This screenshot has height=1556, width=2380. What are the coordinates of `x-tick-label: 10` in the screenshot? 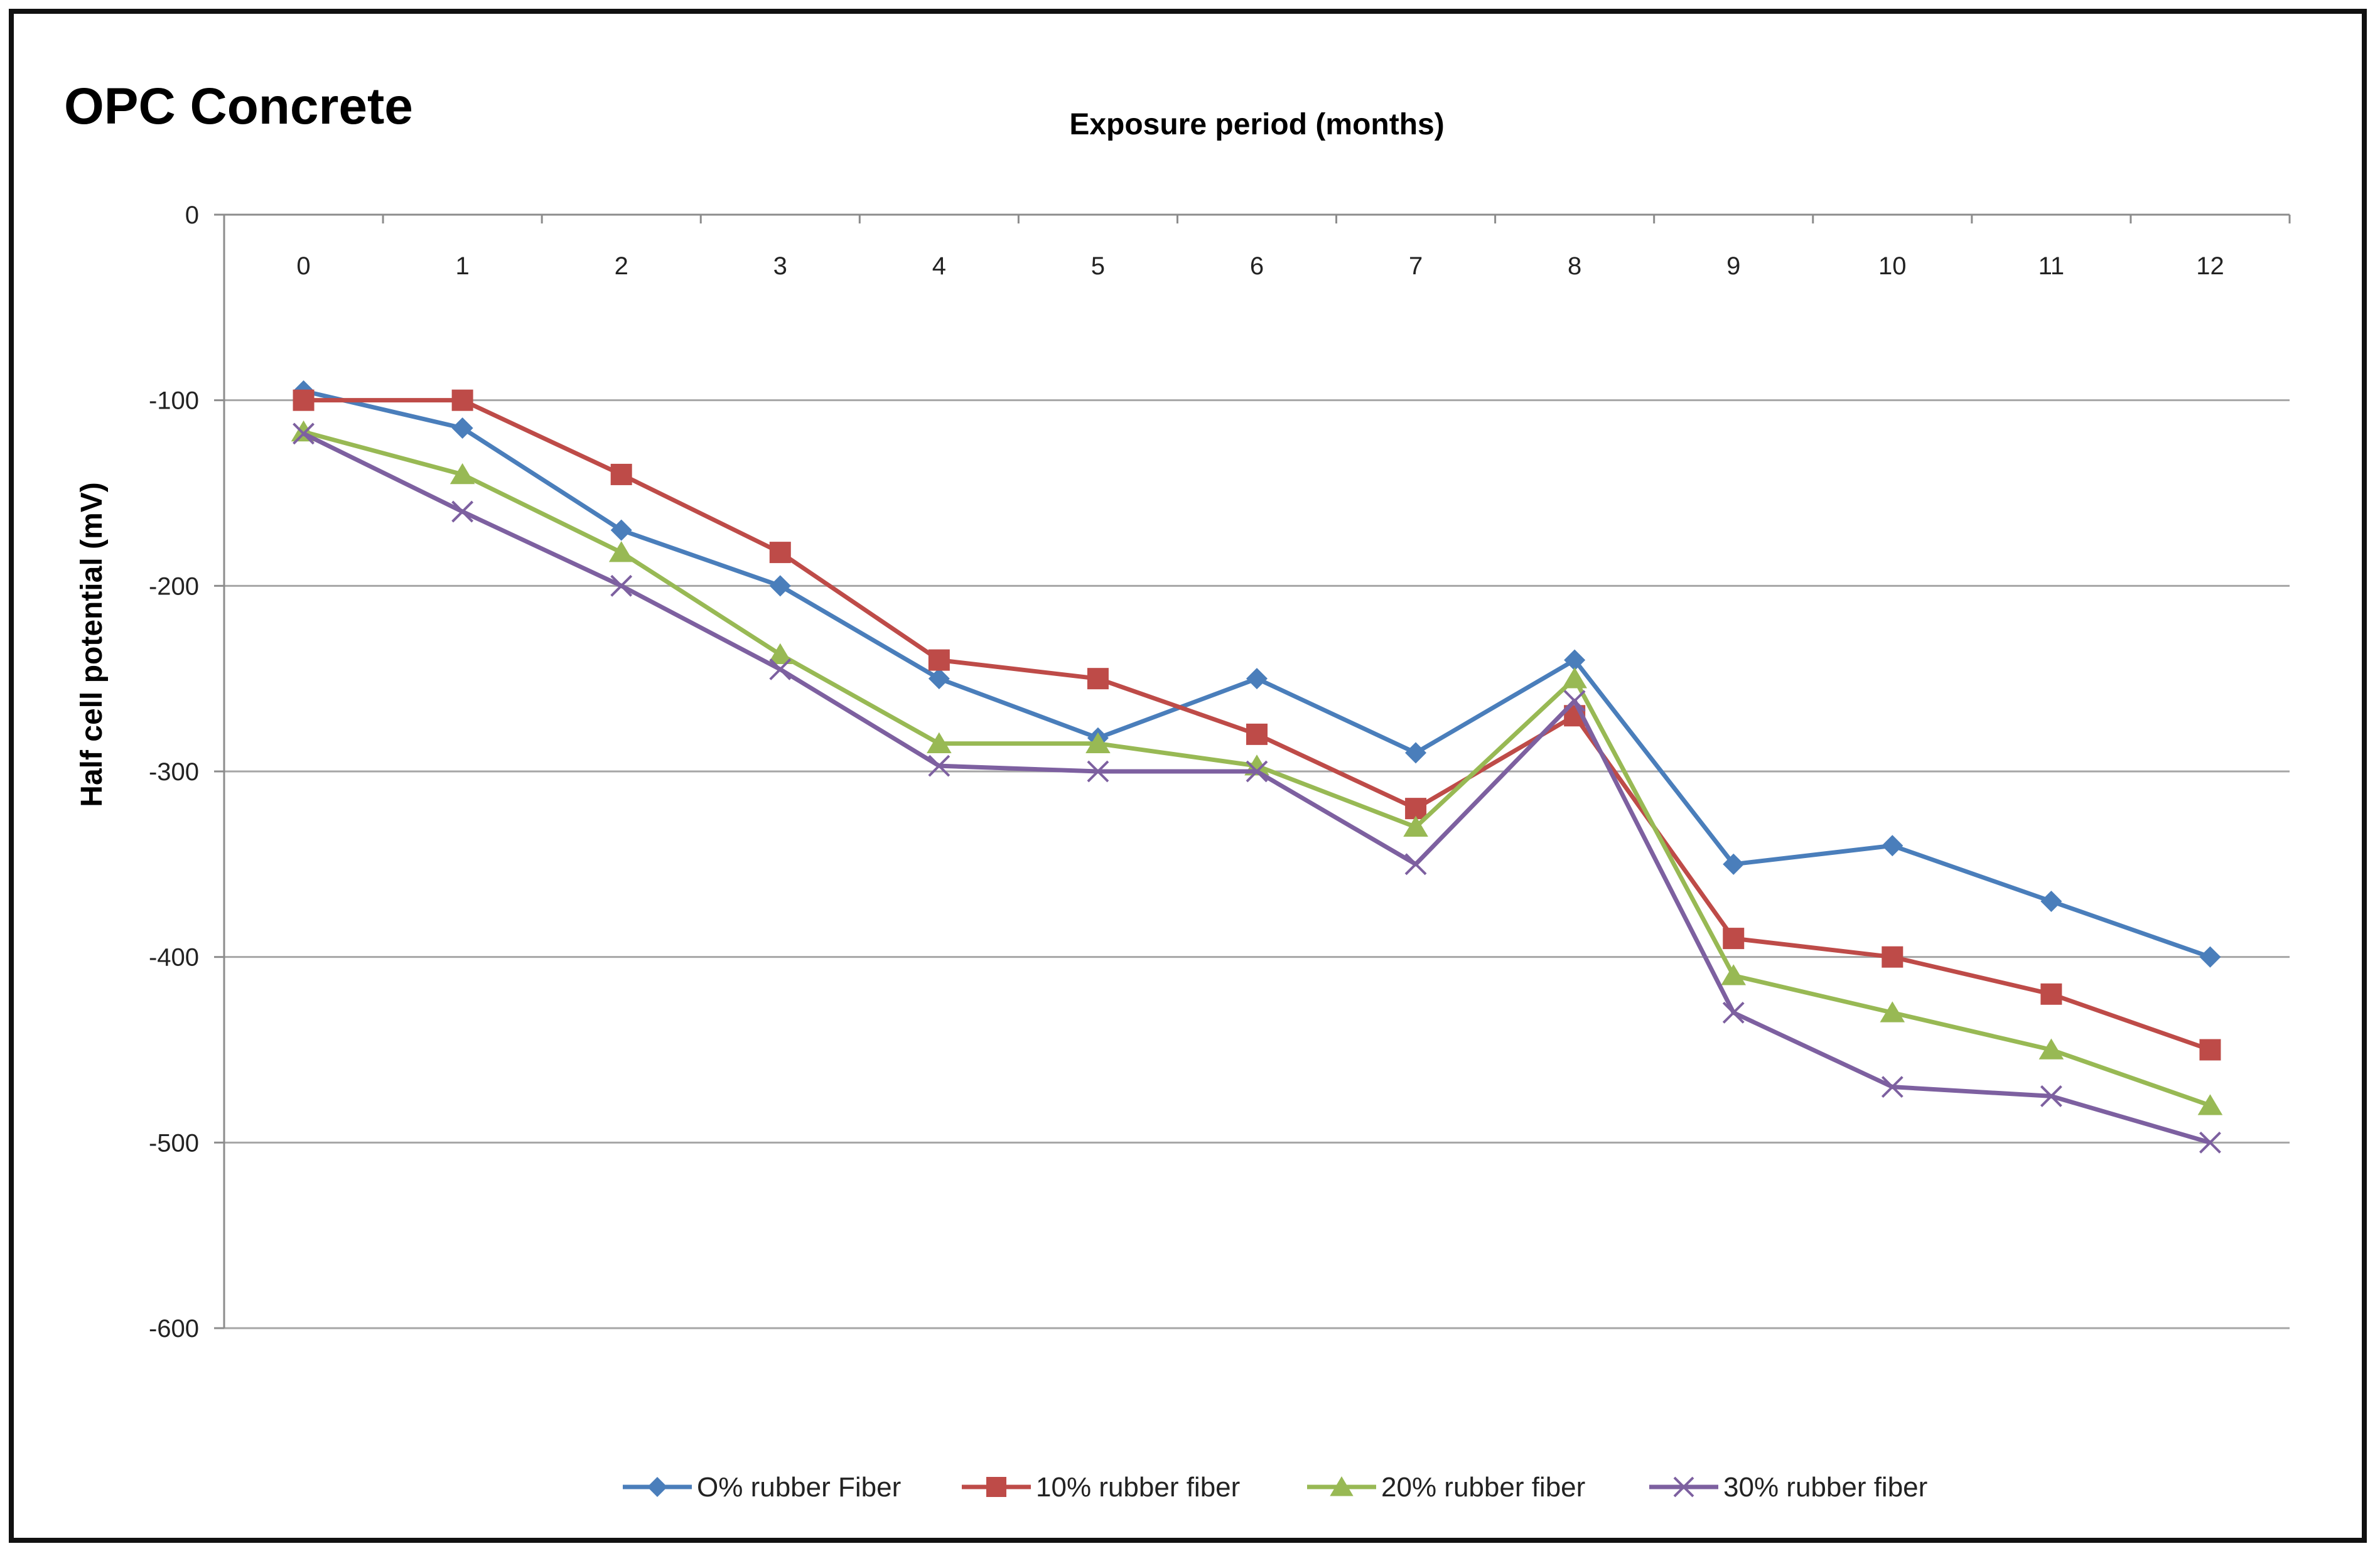 It's located at (1892, 266).